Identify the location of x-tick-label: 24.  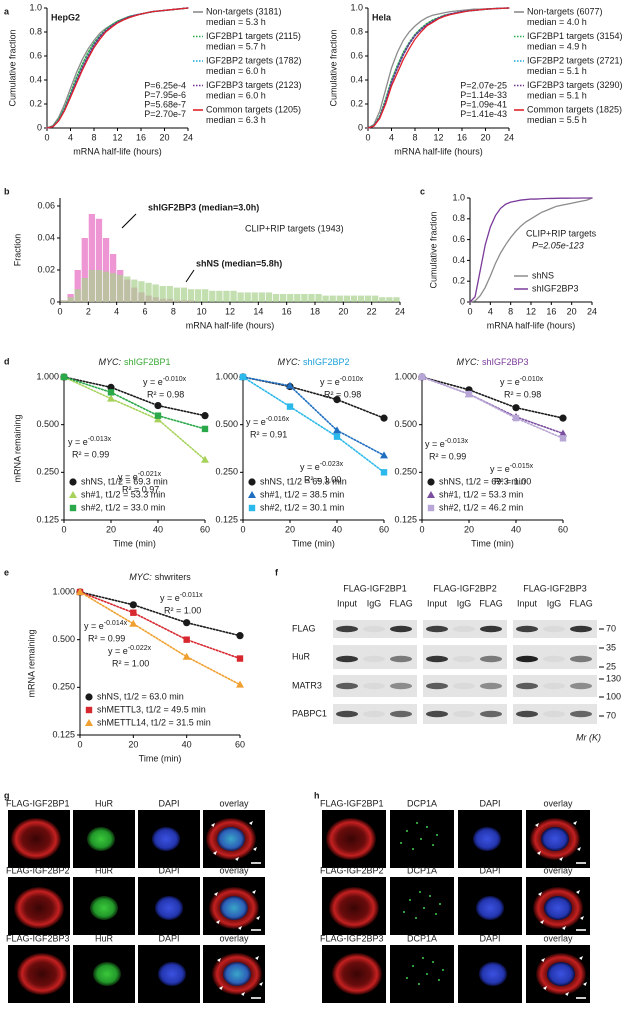
(400, 311).